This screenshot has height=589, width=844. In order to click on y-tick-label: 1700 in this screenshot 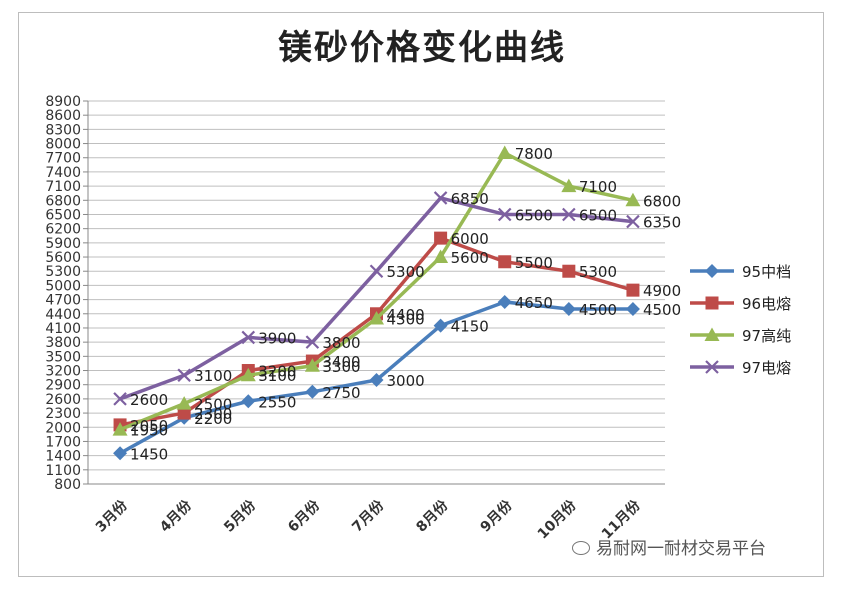, I will do `click(63, 442)`.